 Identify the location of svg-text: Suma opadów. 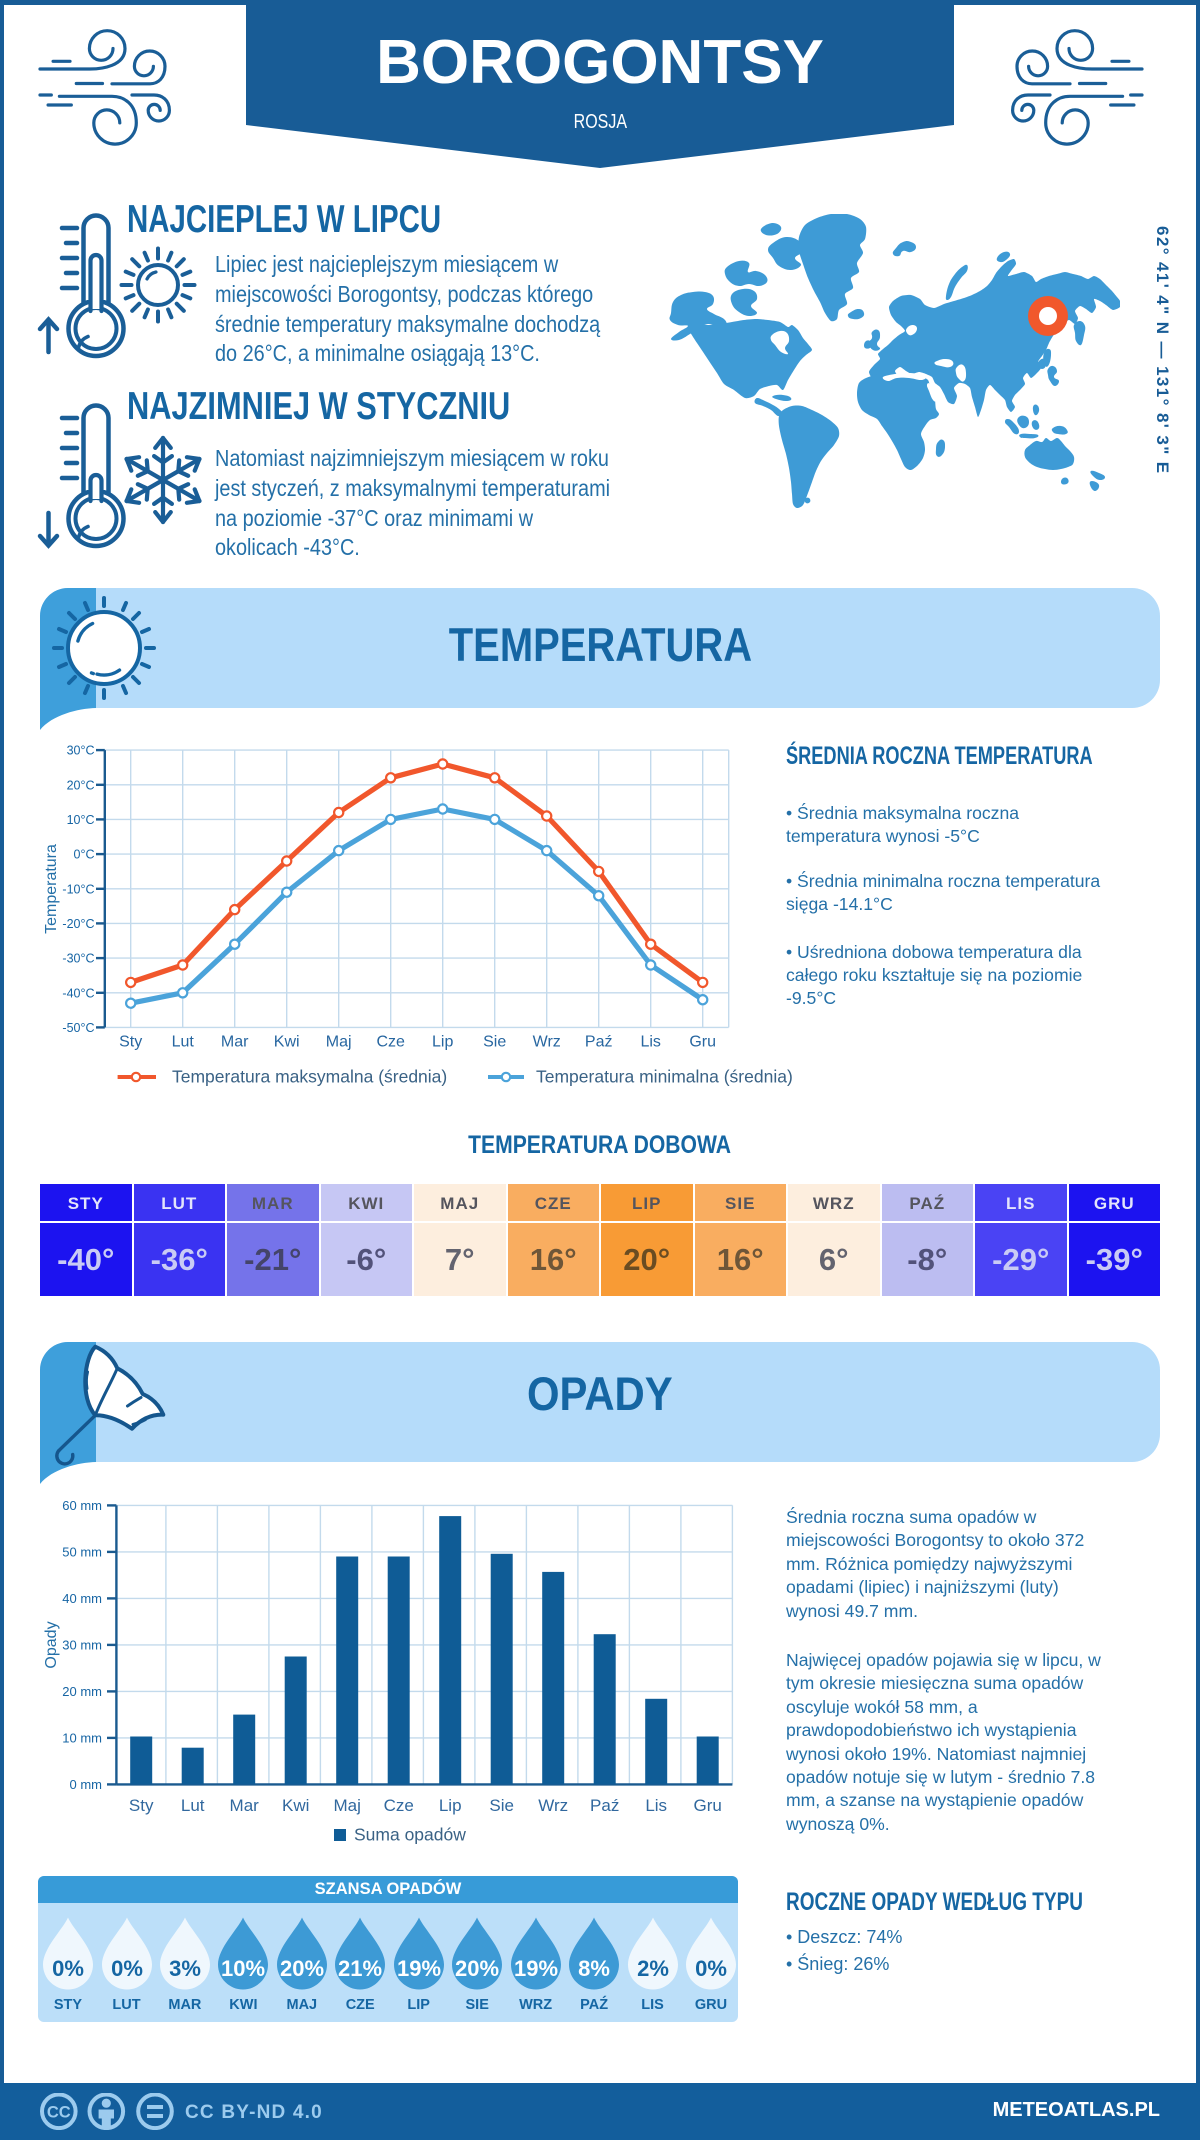
(410, 1835).